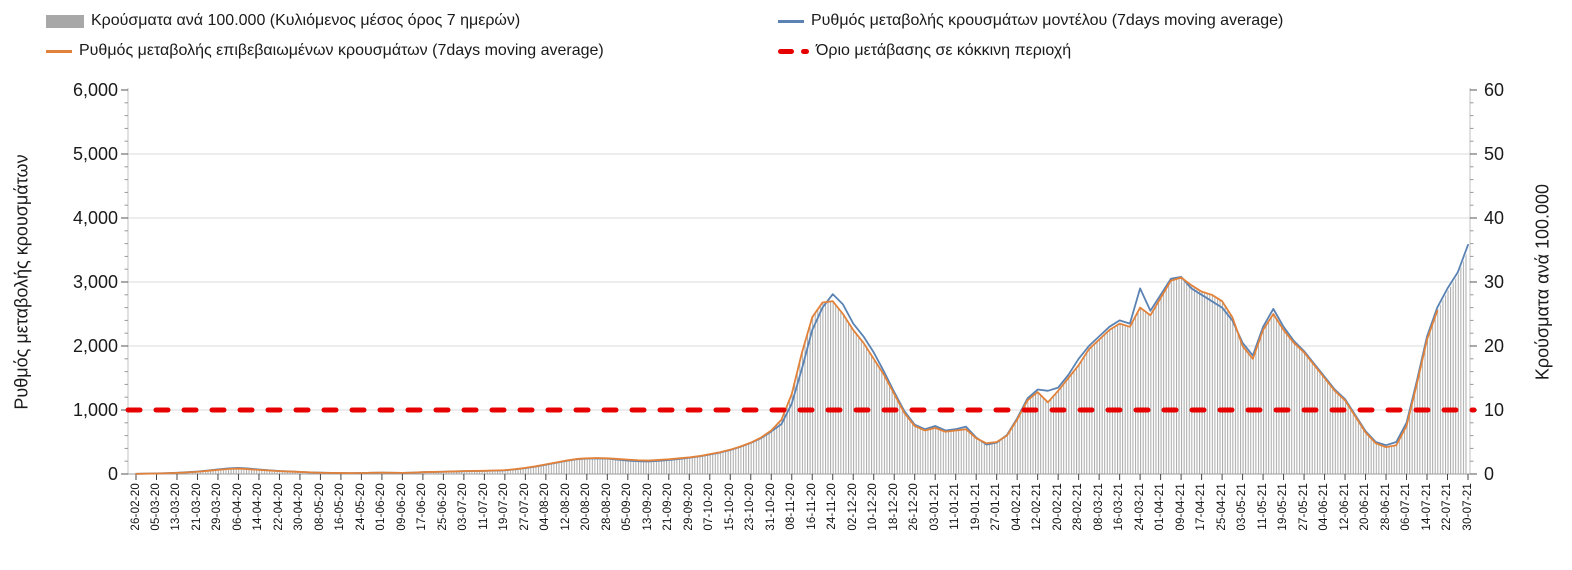  I want to click on y-axis-tick-label: 6,000, so click(95, 90).